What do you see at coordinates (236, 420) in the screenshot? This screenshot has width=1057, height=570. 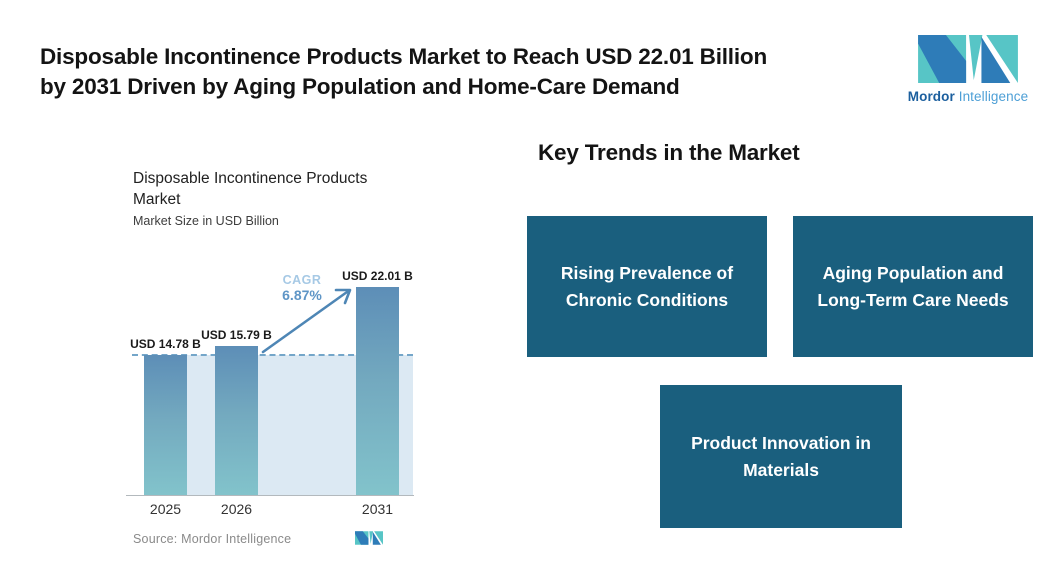 I see `bar-2026` at bounding box center [236, 420].